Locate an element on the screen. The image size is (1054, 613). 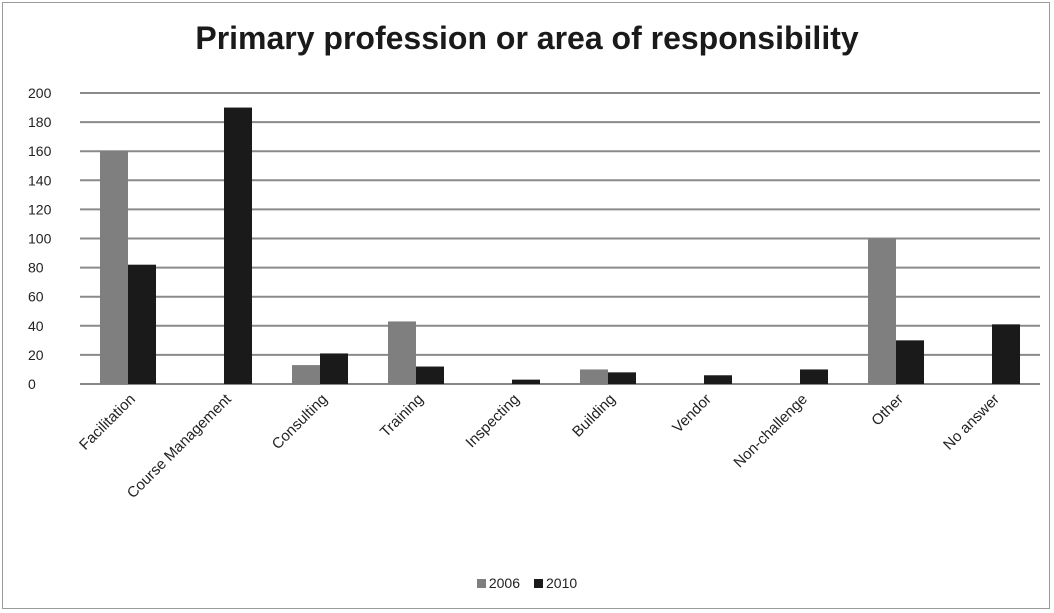
bar-2006-training is located at coordinates (402, 352).